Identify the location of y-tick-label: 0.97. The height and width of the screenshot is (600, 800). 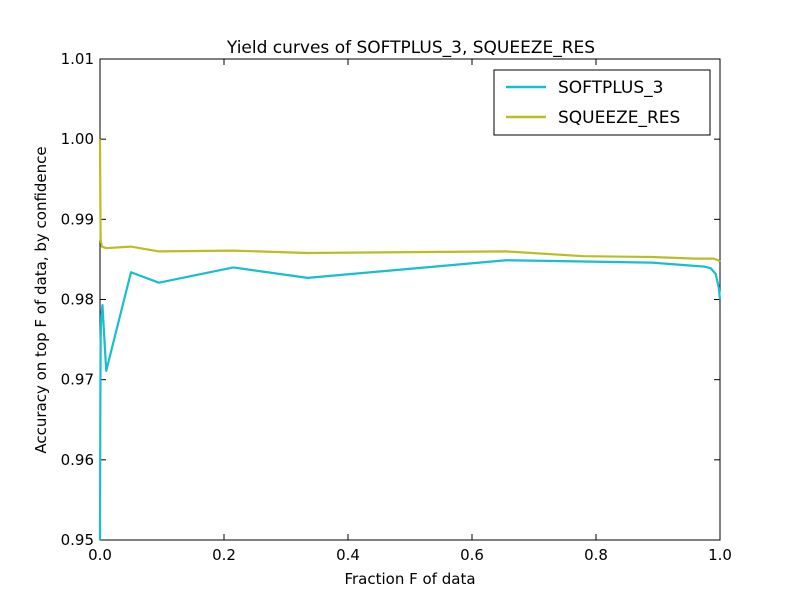
(77, 380).